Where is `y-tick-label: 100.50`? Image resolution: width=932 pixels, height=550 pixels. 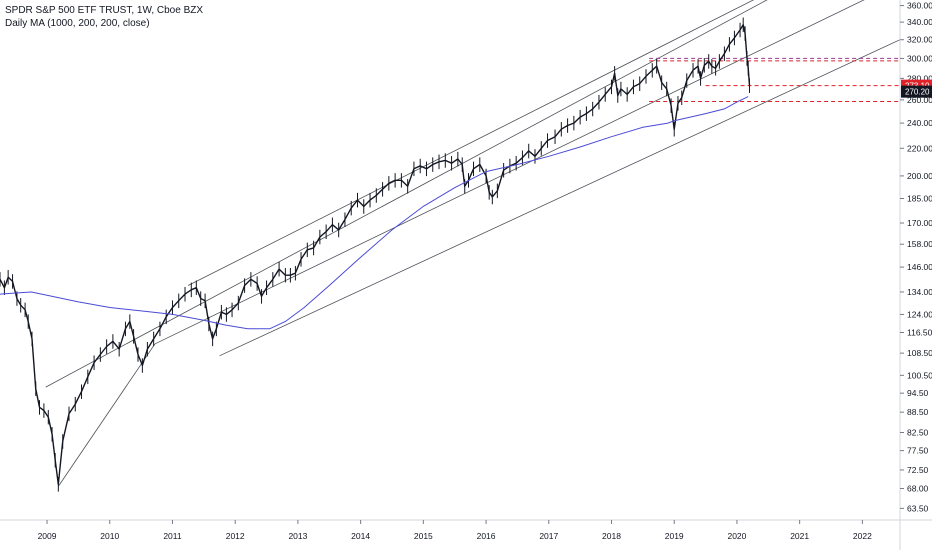 y-tick-label: 100.50 is located at coordinates (919, 375).